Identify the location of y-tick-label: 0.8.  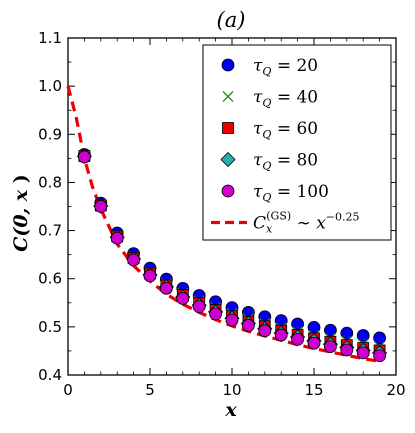
(50, 182).